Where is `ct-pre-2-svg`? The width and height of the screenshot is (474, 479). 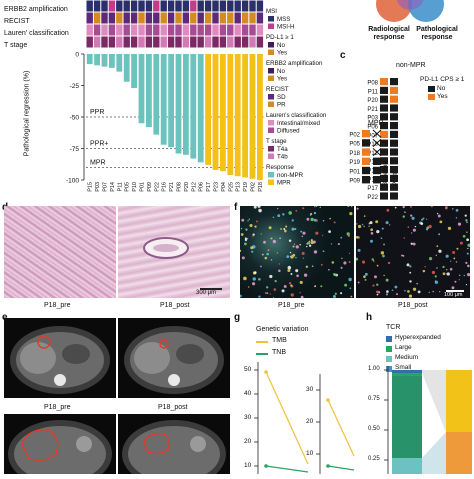
ct-pre-2-svg is located at coordinates (60, 449).